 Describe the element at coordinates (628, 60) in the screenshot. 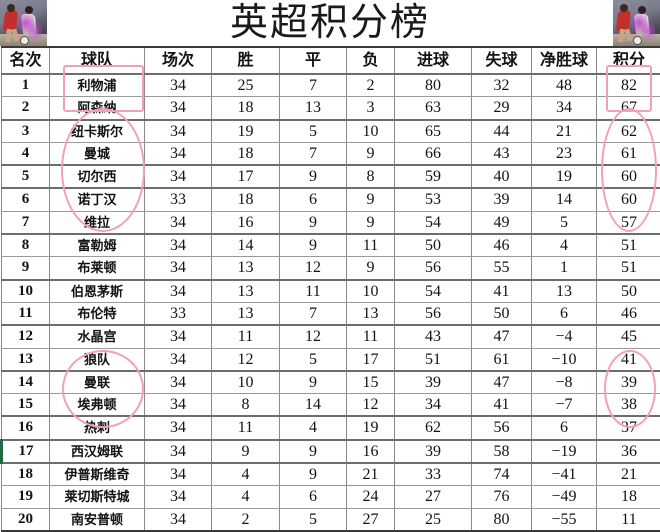

I see `column-header-points: 积分` at that location.